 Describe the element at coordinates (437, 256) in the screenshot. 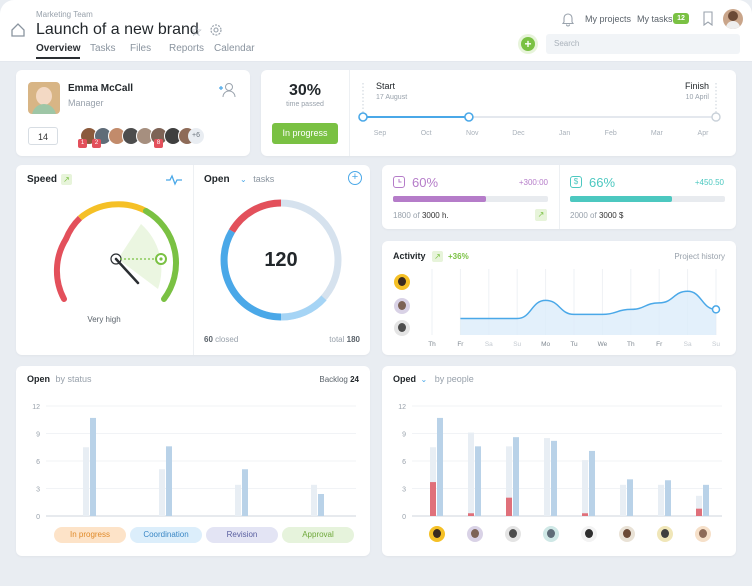

I see `activity-trend-icon: ↗` at that location.